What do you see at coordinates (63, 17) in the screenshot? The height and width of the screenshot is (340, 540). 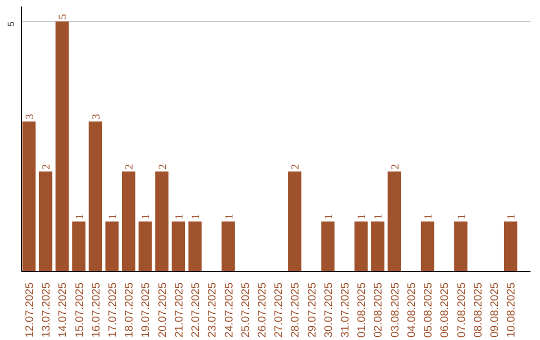 I see `data-label: 5` at bounding box center [63, 17].